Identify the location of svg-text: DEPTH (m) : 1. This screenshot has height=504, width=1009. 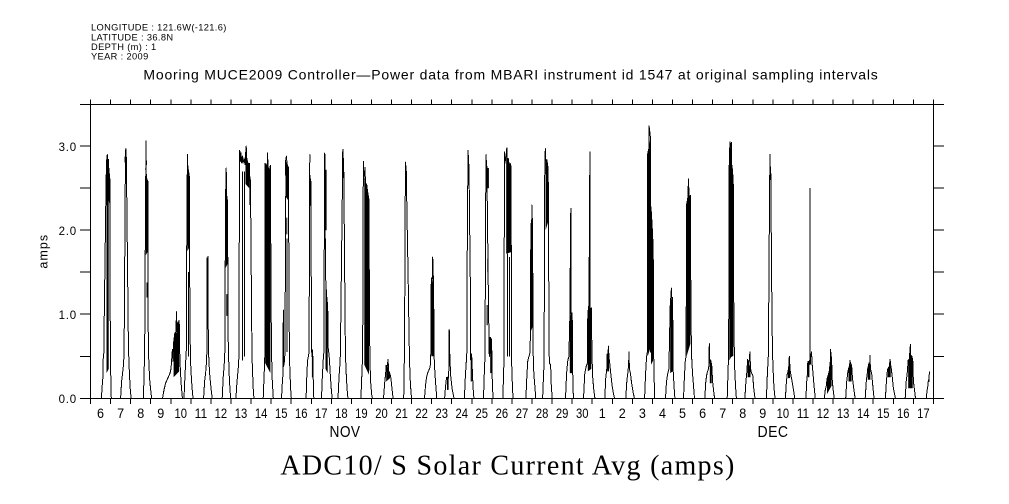
(124, 47).